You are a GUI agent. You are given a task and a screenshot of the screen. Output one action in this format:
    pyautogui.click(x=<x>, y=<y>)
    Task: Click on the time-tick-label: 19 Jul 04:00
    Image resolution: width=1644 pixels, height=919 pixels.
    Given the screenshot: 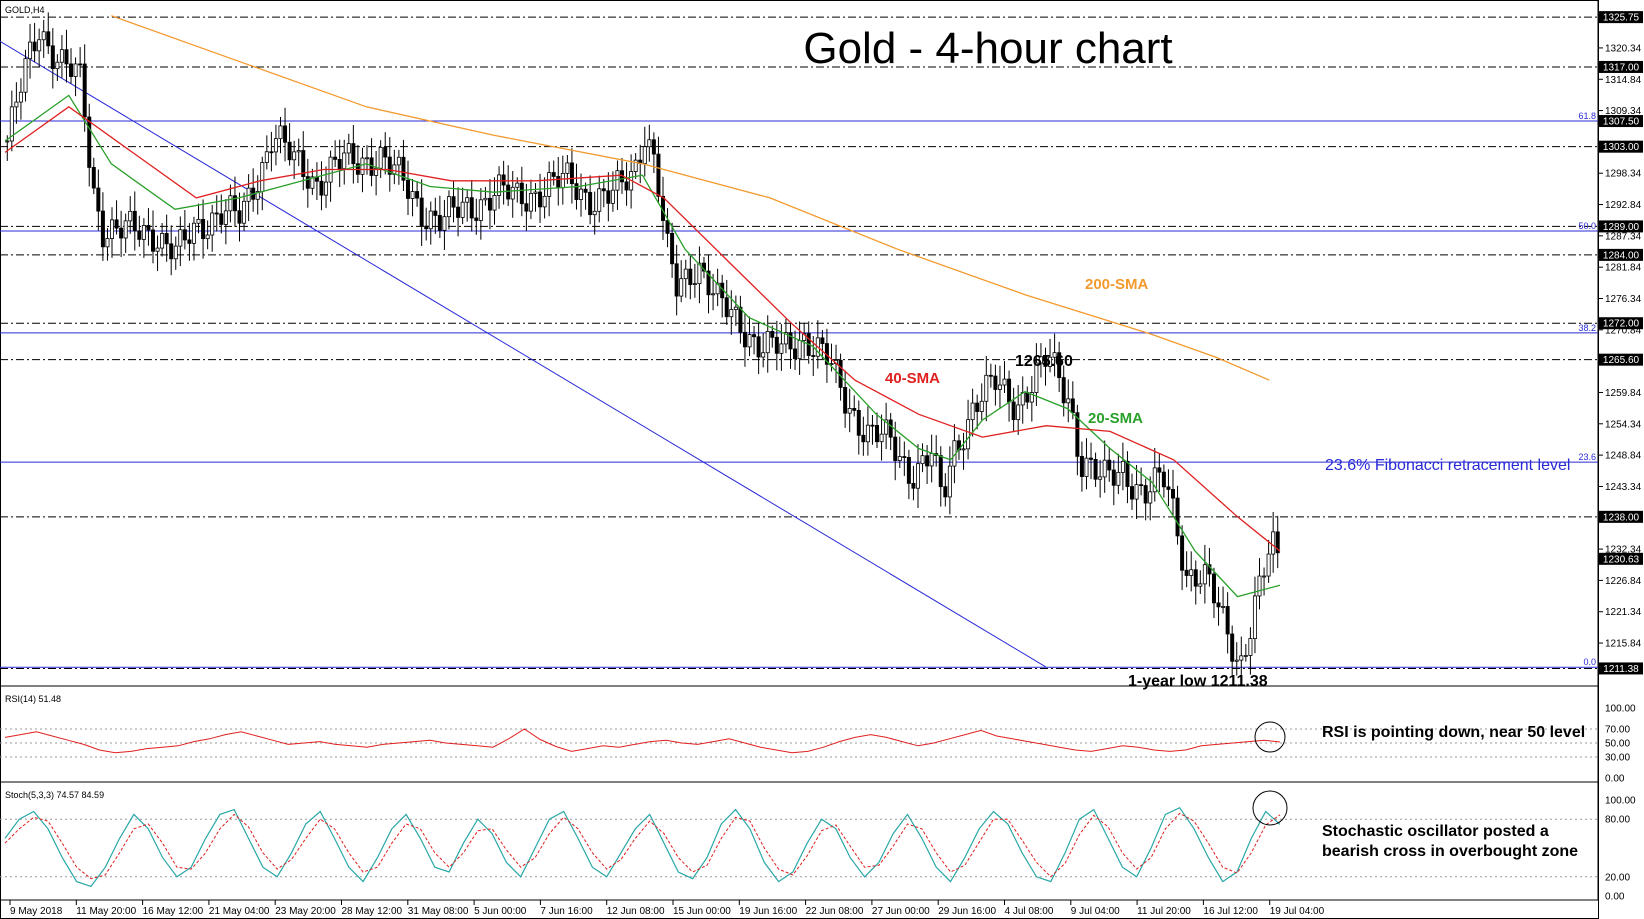 What is the action you would take?
    pyautogui.click(x=1297, y=911)
    